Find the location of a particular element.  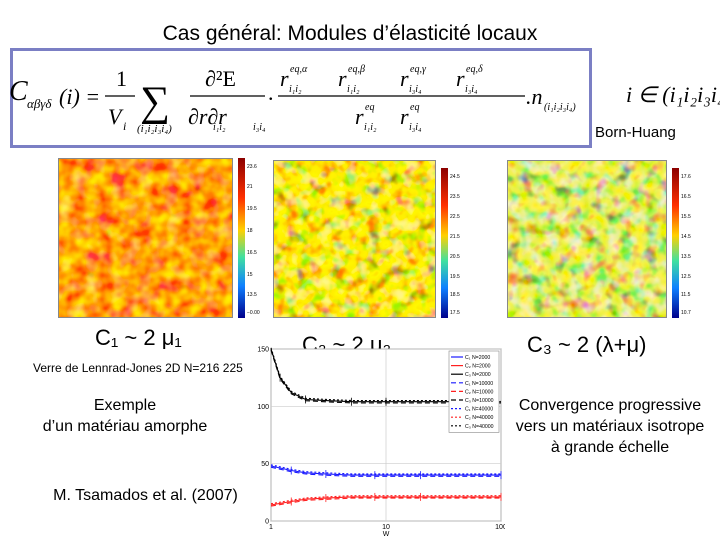

citation: M. Tsamados et al. (2007) is located at coordinates (145, 495).